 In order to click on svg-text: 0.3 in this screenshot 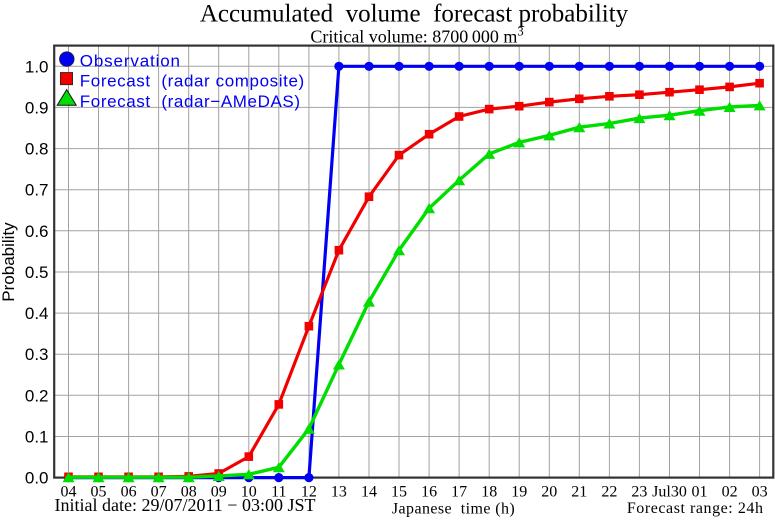, I will do `click(37, 354)`.